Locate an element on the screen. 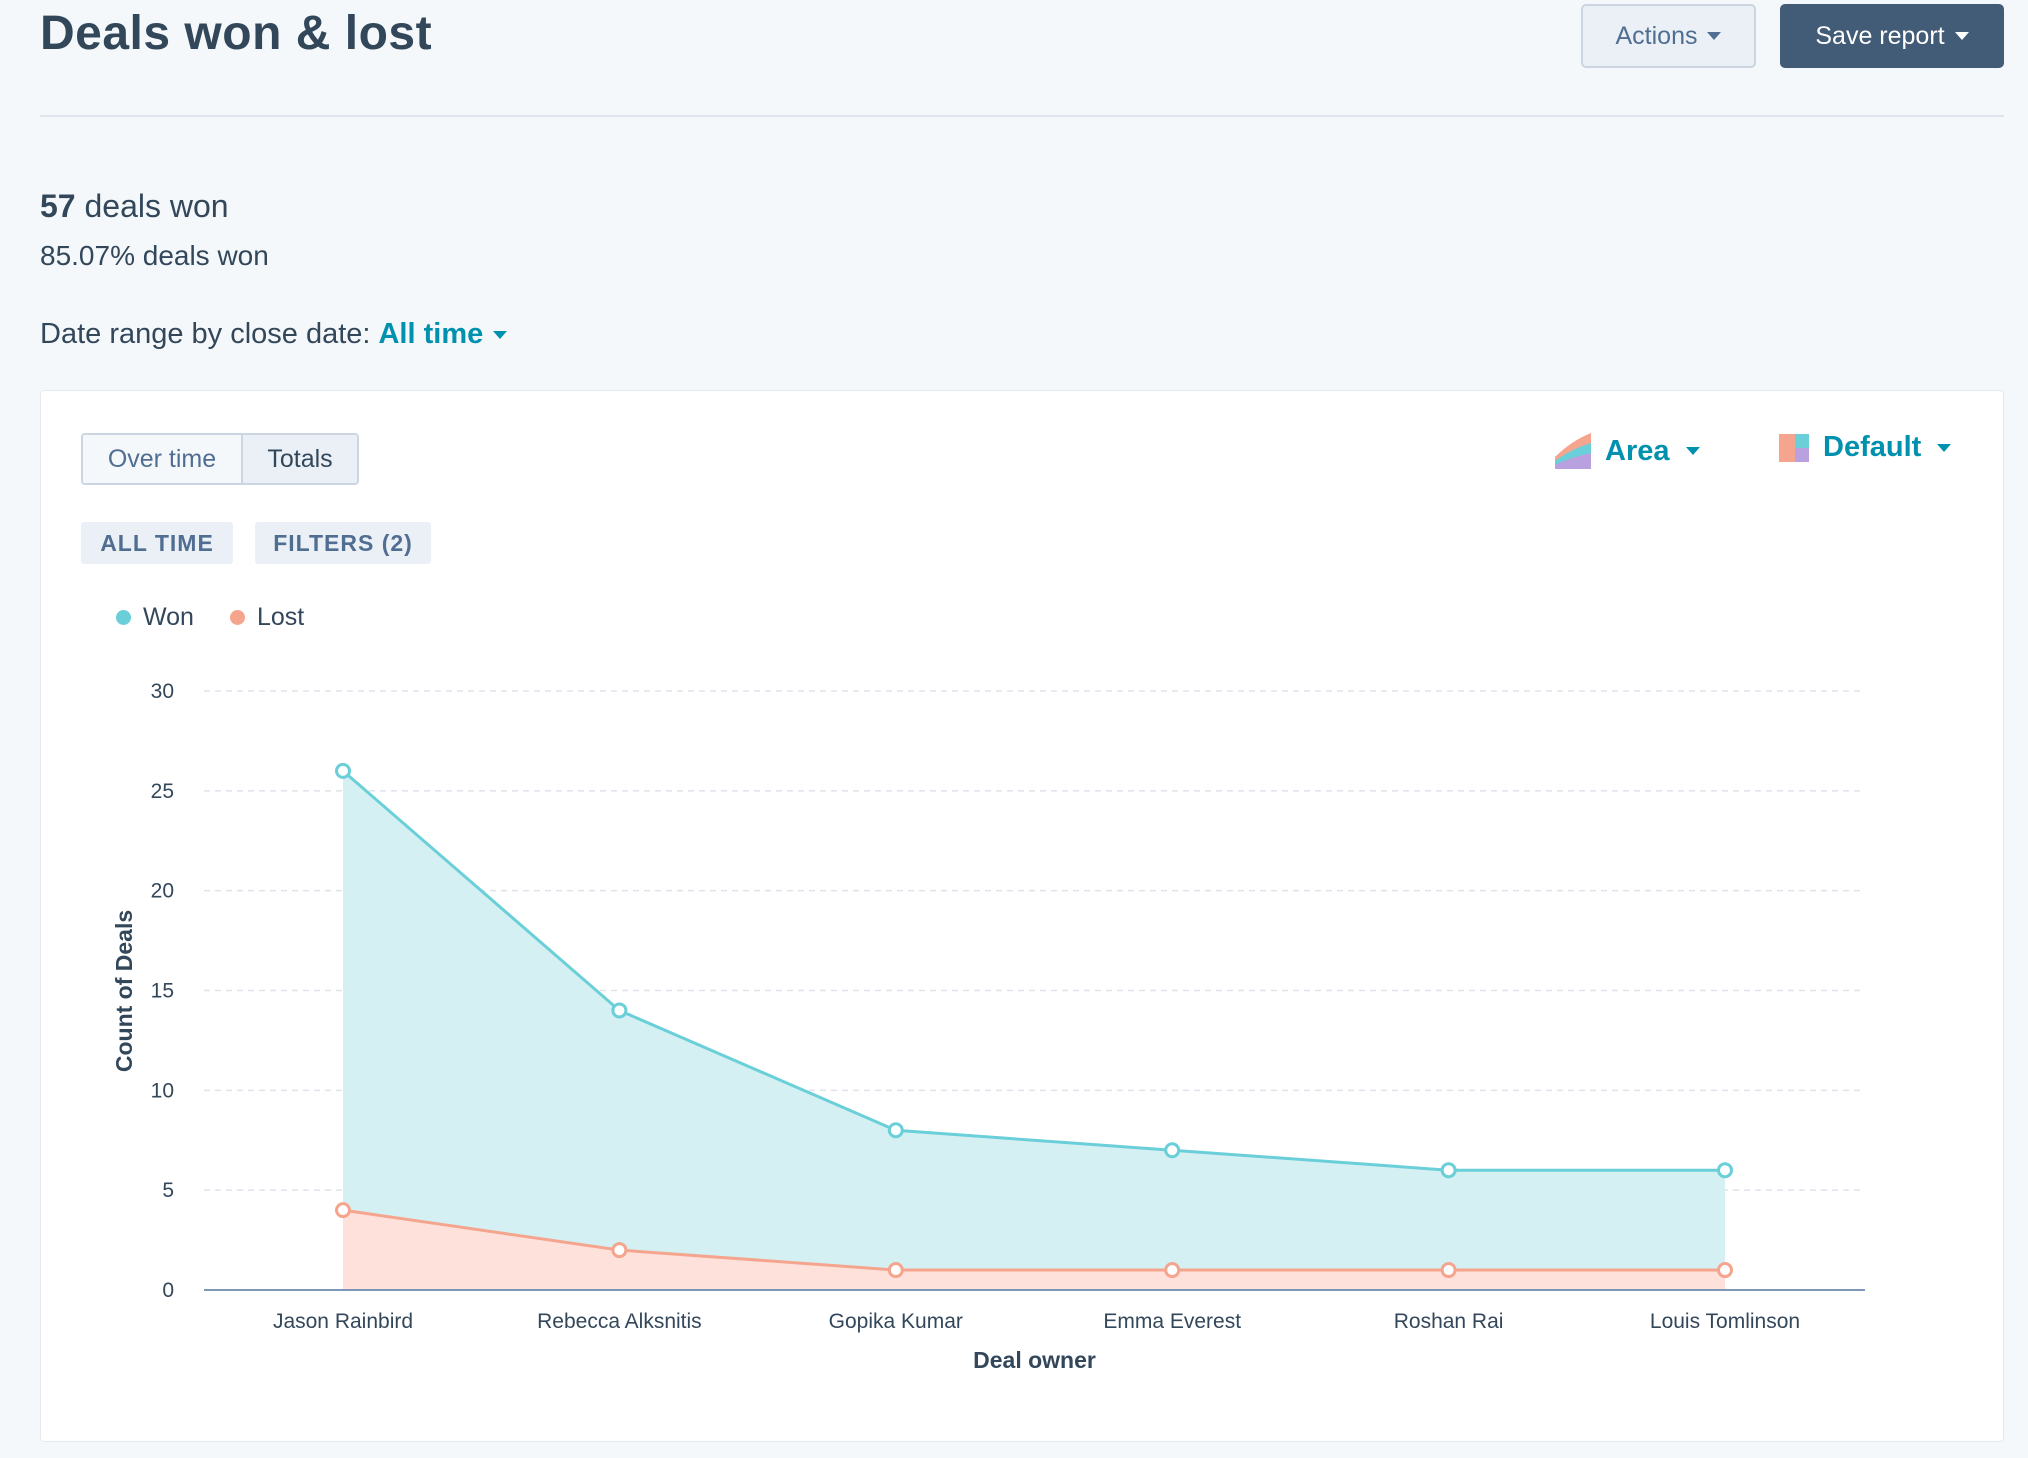  y-tick-label: 10 is located at coordinates (162, 1090).